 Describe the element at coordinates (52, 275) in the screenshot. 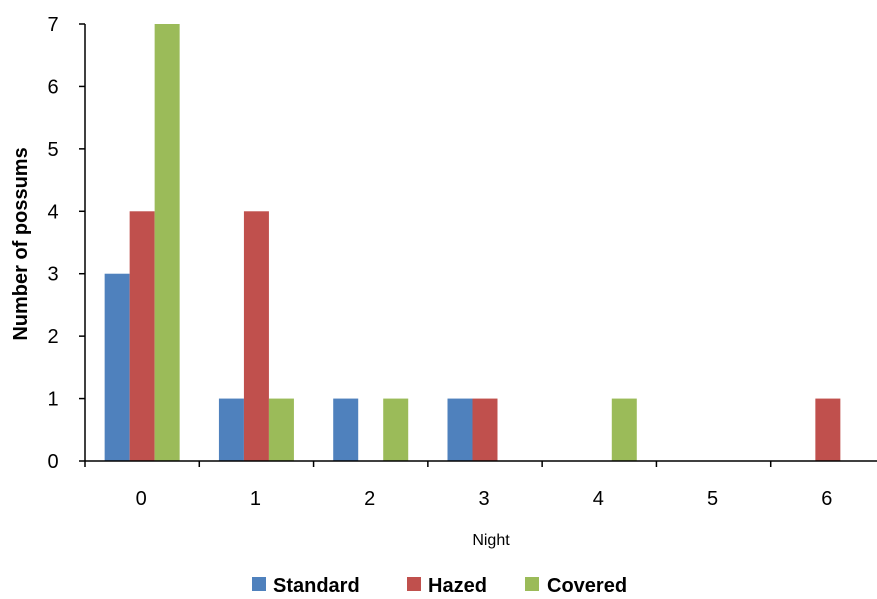

I see `y-tick-label: 3` at that location.